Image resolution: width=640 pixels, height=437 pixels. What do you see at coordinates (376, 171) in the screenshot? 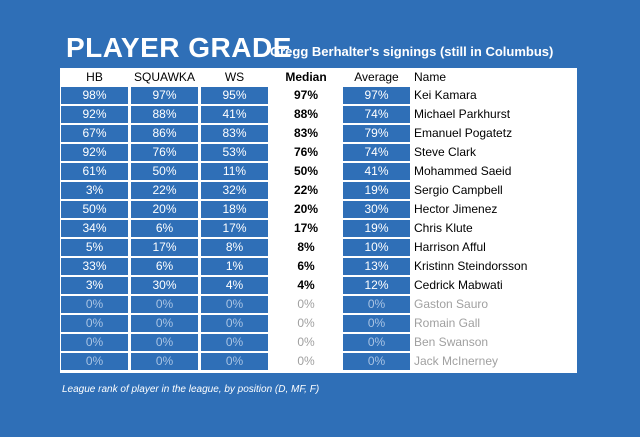
I see `average-cell: 41%` at bounding box center [376, 171].